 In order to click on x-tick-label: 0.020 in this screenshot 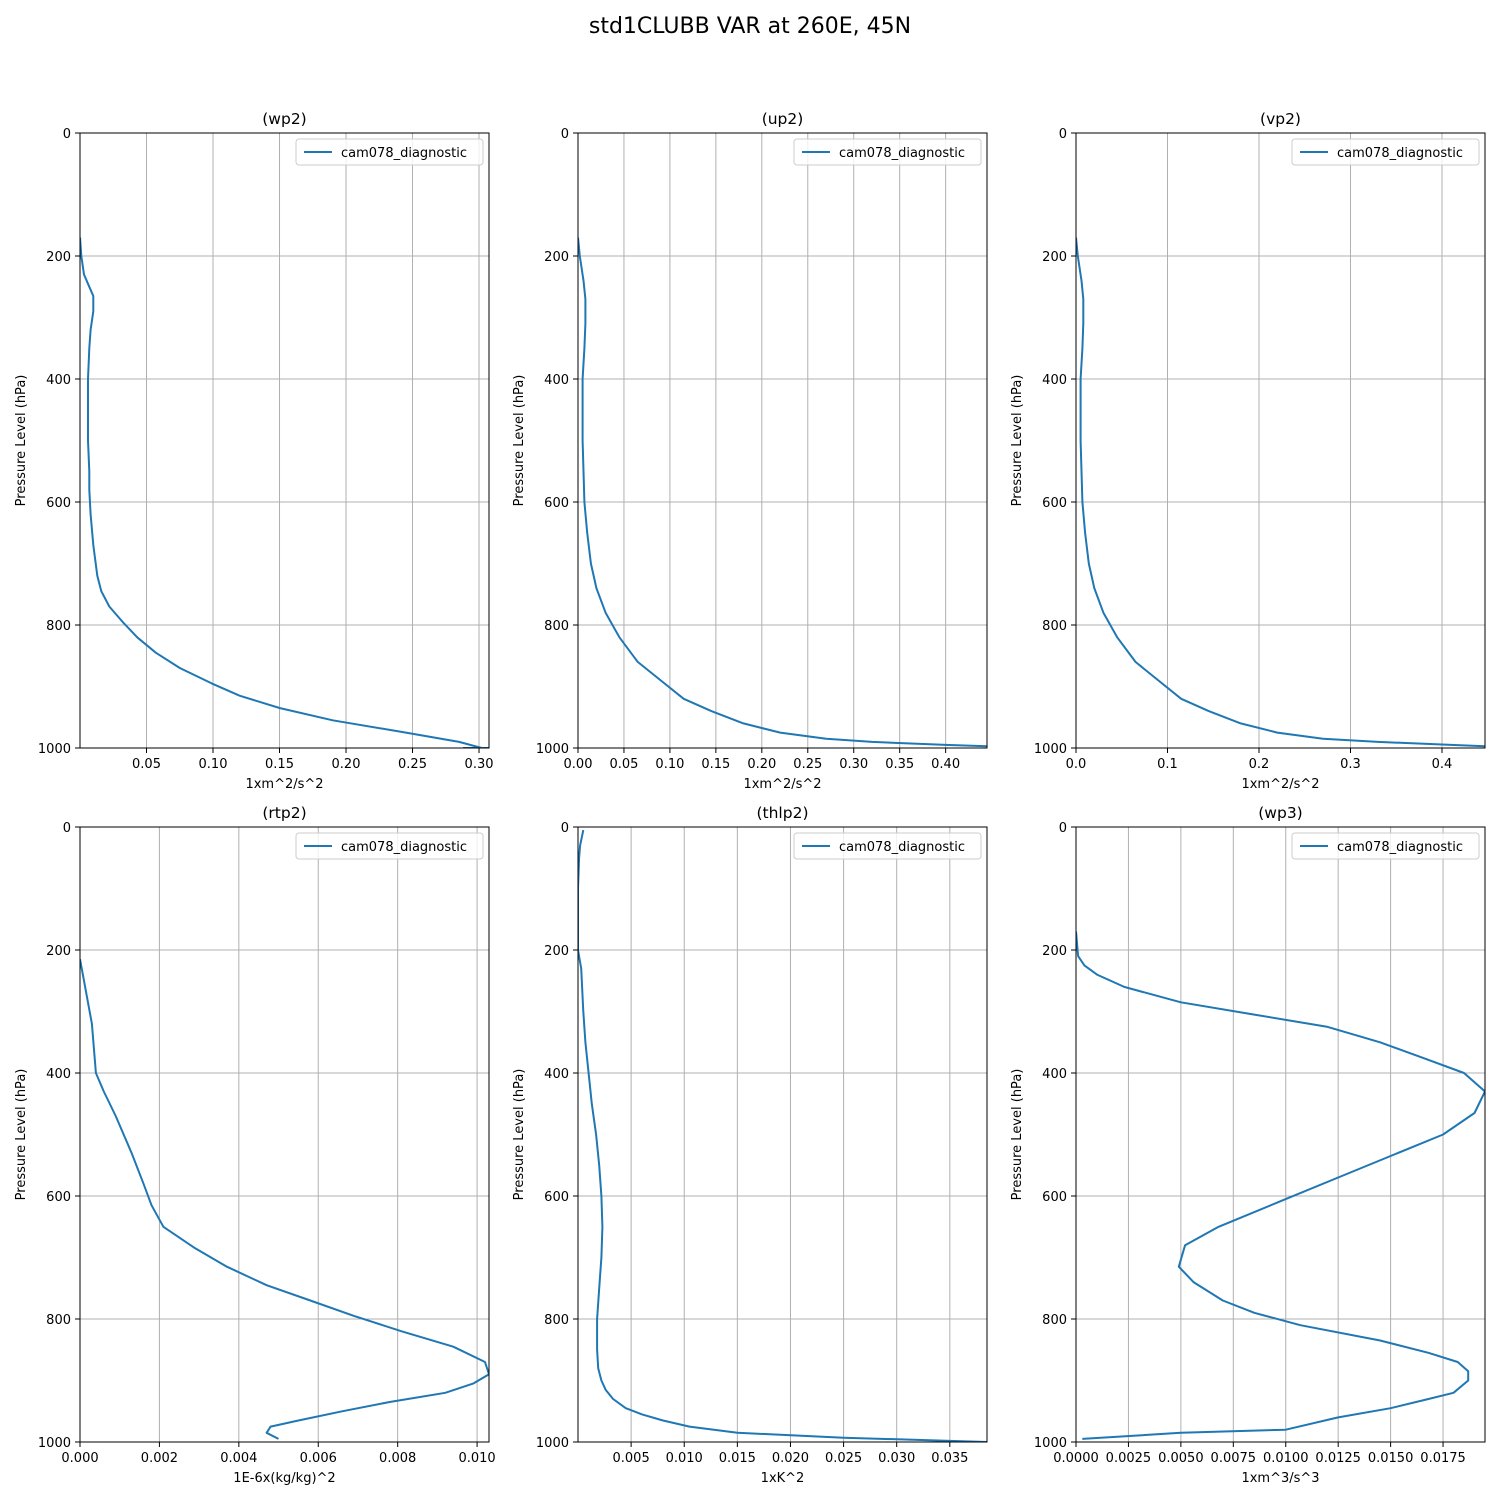, I will do `click(790, 1458)`.